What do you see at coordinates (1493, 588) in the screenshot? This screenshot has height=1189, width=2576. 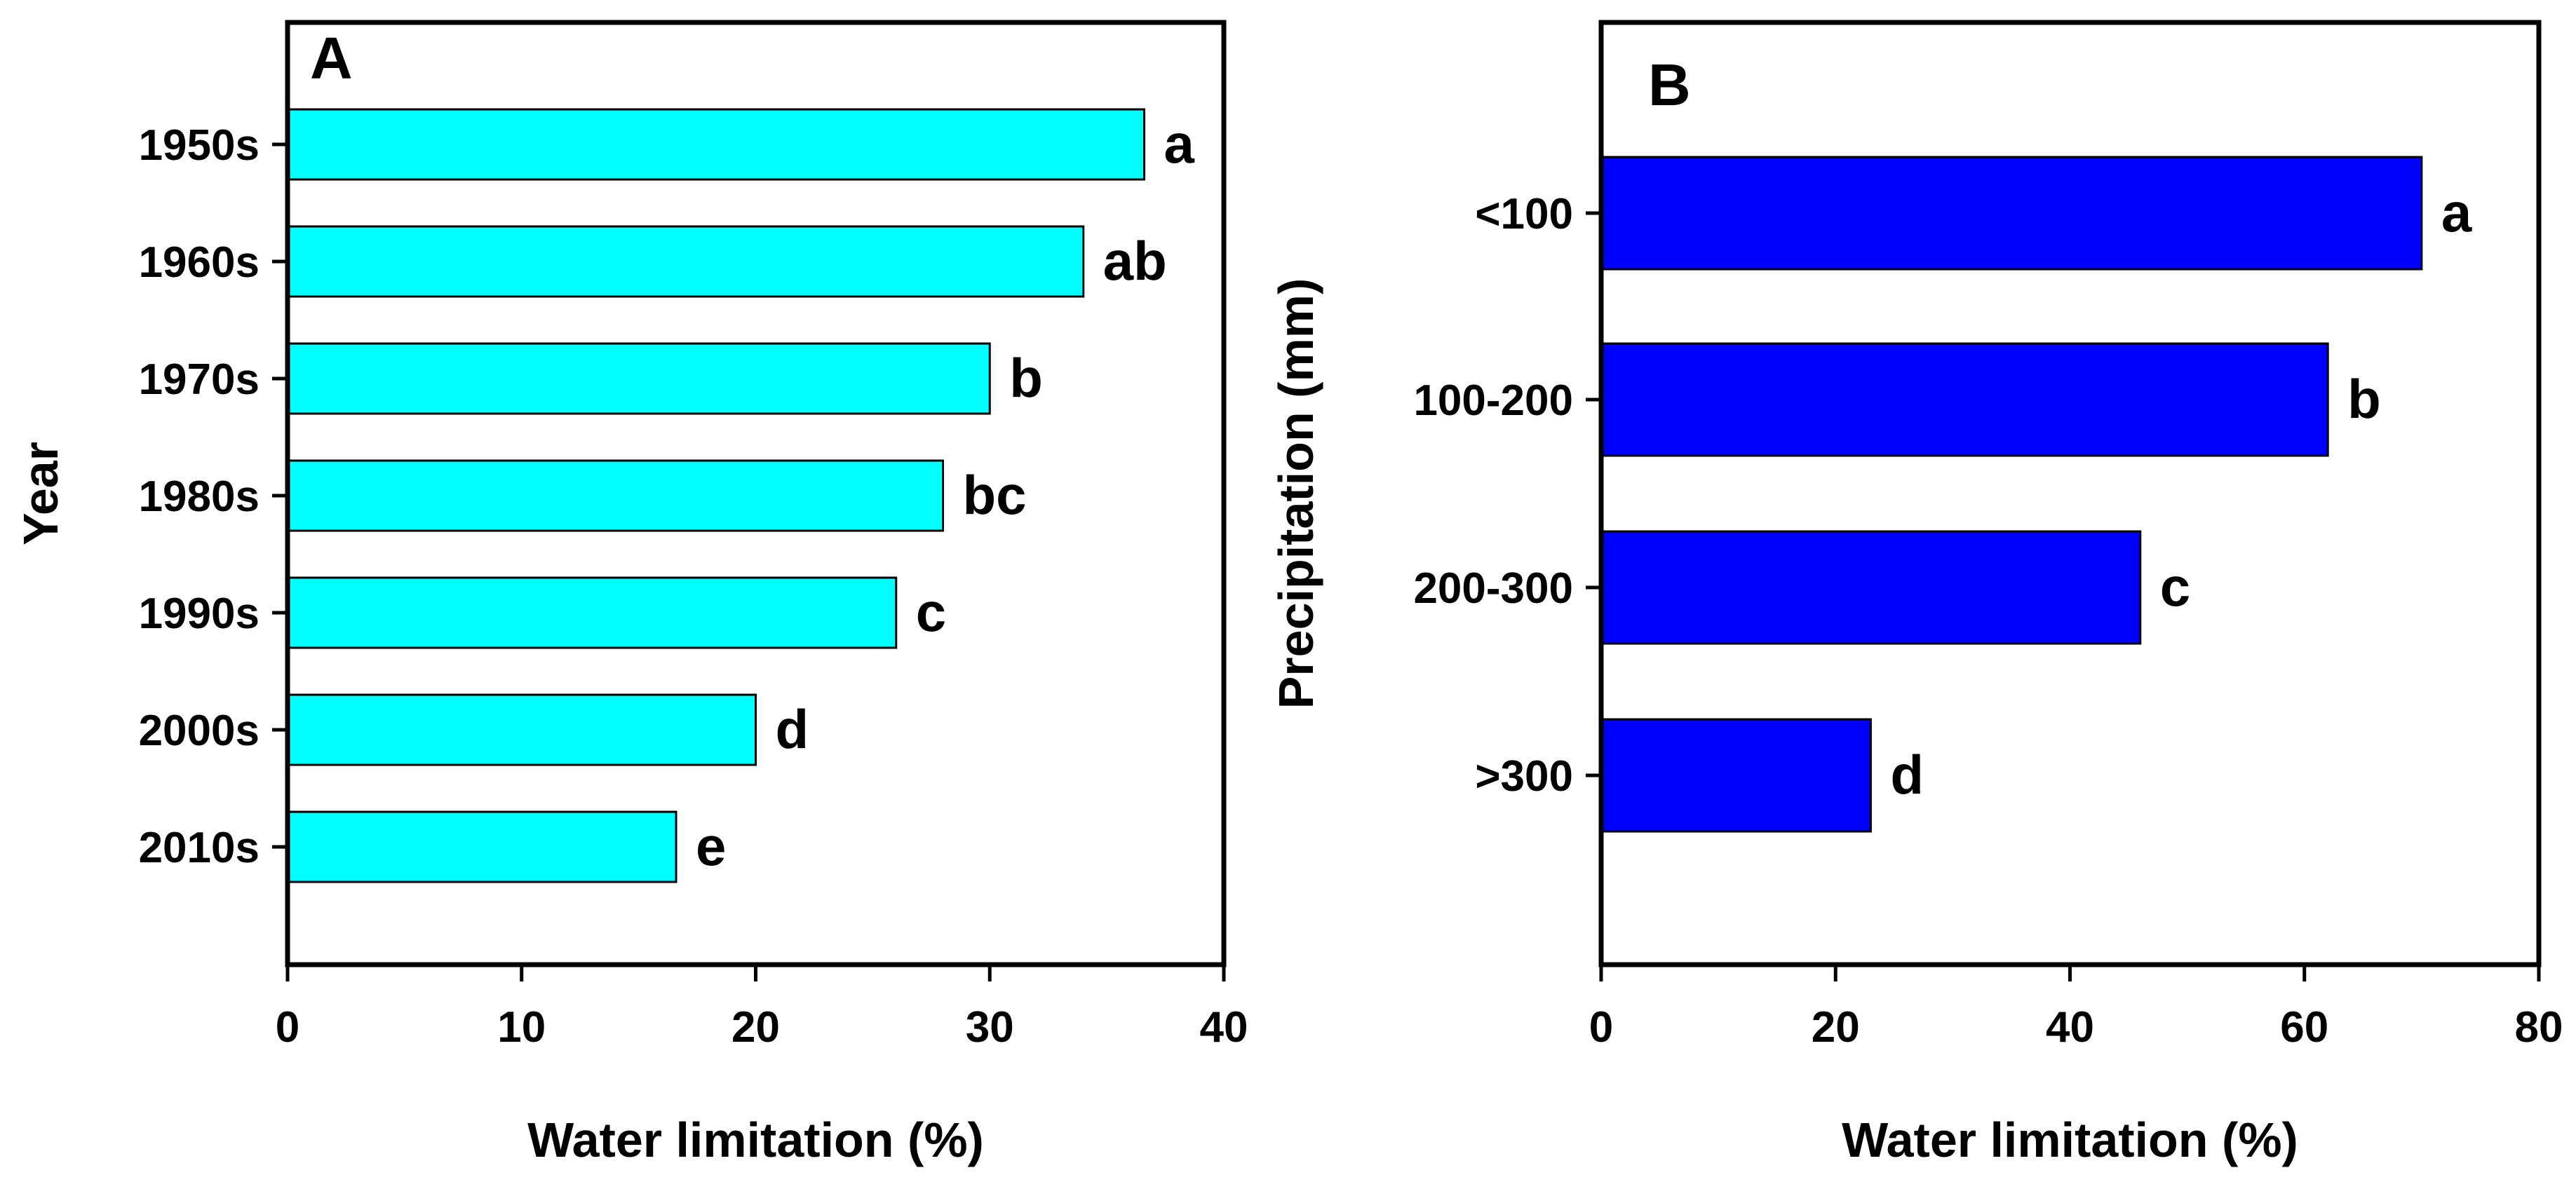 I see `y-tick-label: 200-300` at bounding box center [1493, 588].